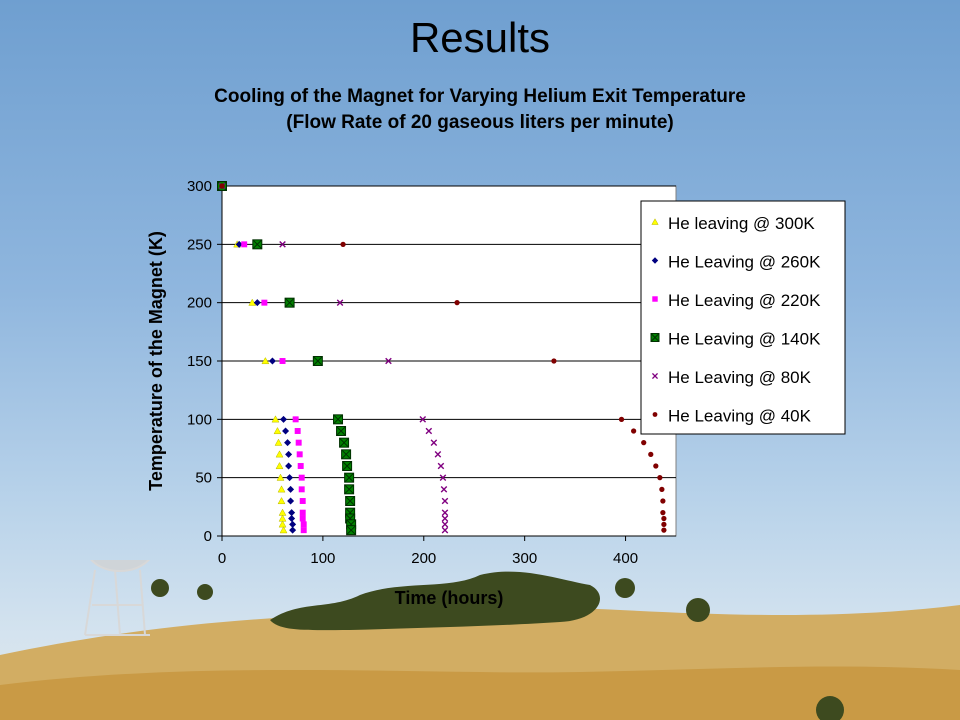  What do you see at coordinates (524, 558) in the screenshot?
I see `x-tick-label: 300` at bounding box center [524, 558].